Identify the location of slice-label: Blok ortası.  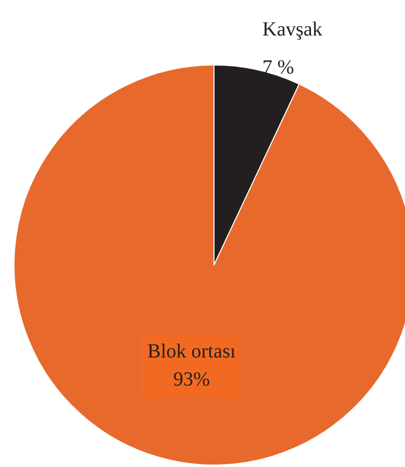
(191, 351).